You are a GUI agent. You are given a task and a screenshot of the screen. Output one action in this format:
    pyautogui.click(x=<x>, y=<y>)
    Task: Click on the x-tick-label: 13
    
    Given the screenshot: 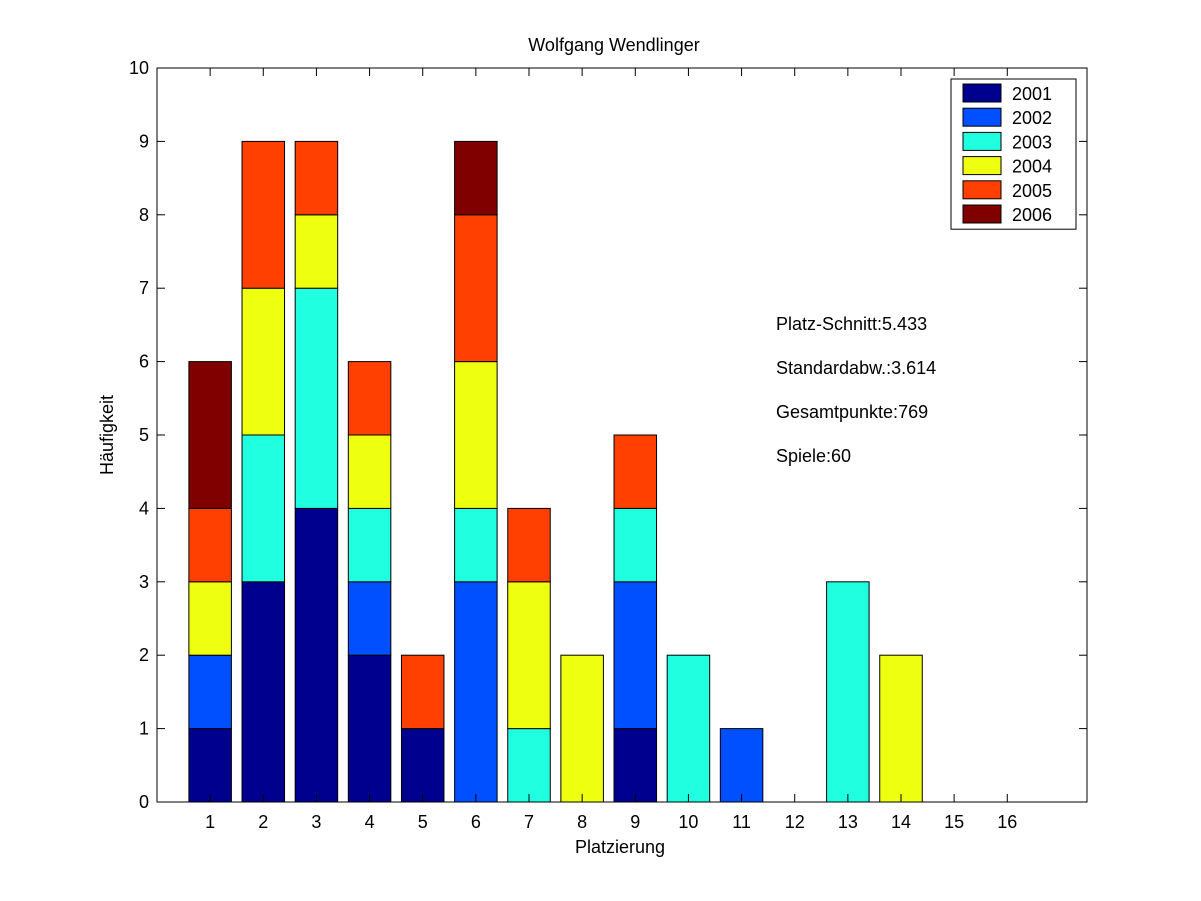 What is the action you would take?
    pyautogui.click(x=848, y=822)
    